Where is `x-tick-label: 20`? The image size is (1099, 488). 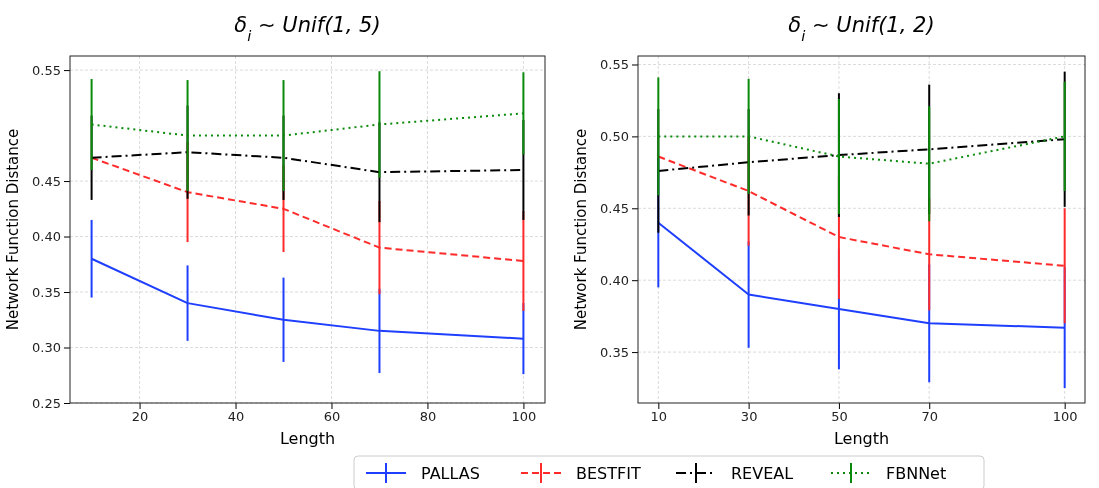 x-tick-label: 20 is located at coordinates (140, 417).